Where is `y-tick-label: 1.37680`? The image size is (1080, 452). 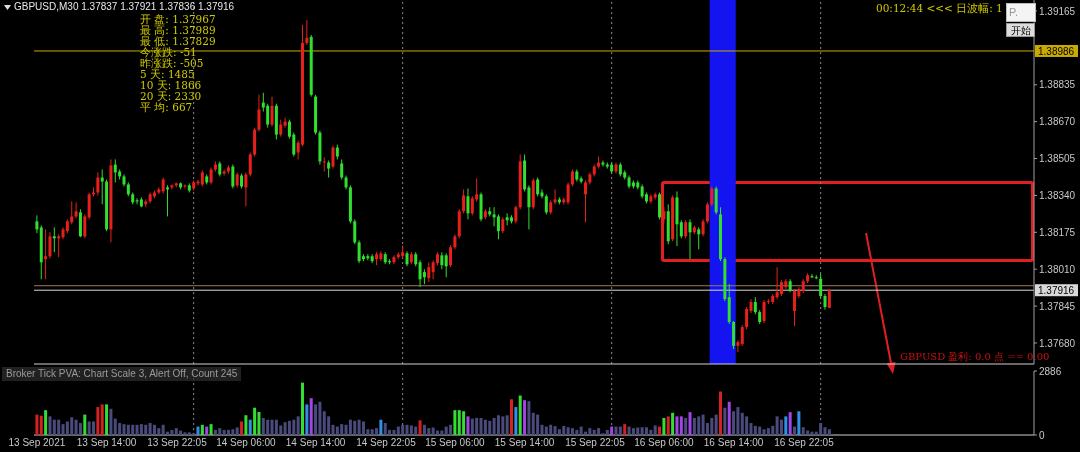 y-tick-label: 1.37680 is located at coordinates (1057, 343).